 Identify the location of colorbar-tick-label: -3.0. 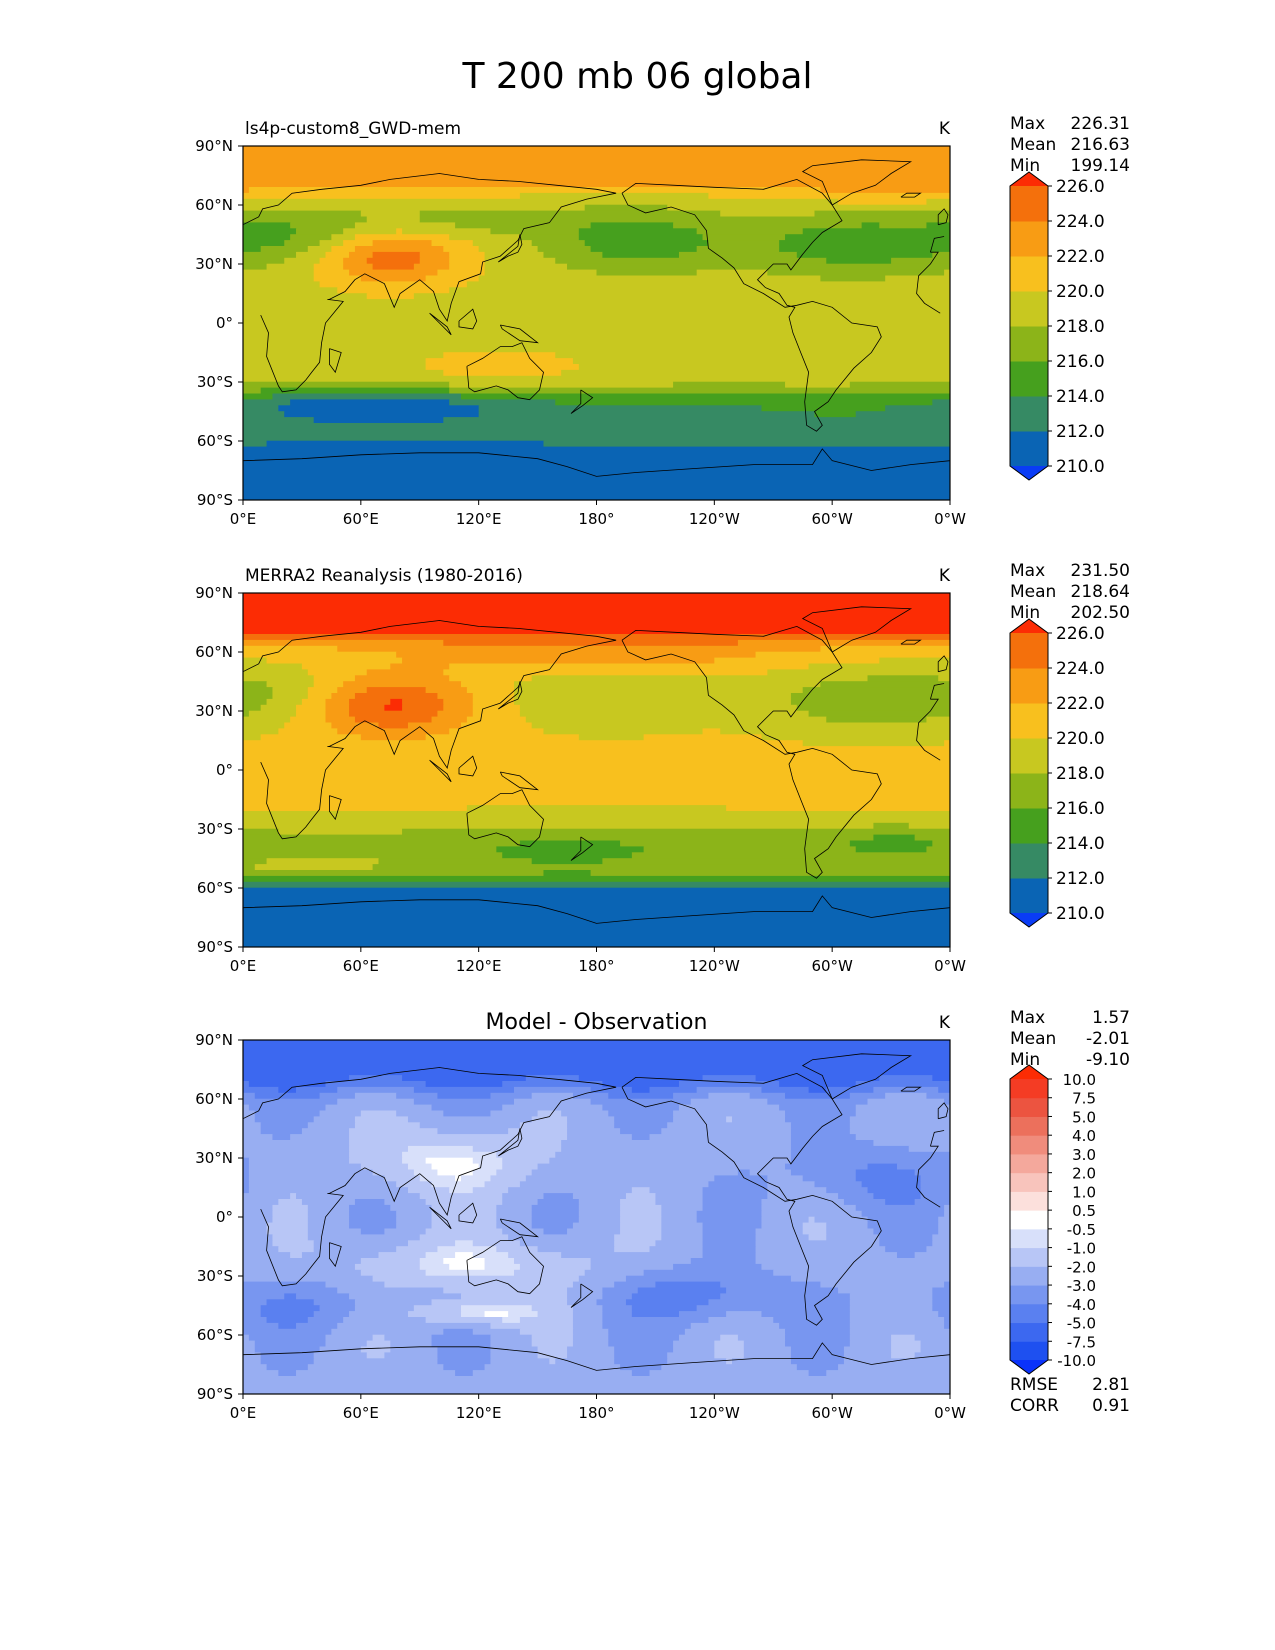
(1081, 1286).